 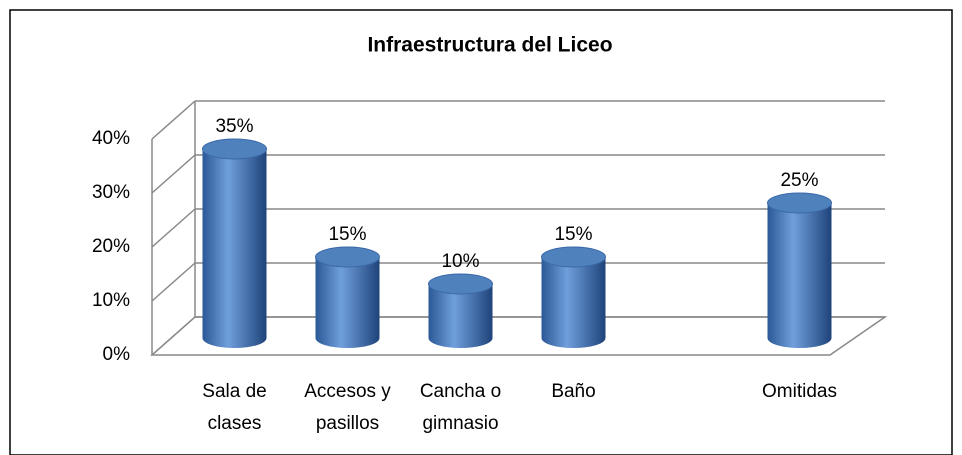 What do you see at coordinates (111, 192) in the screenshot?
I see `y-tick-label: 30%` at bounding box center [111, 192].